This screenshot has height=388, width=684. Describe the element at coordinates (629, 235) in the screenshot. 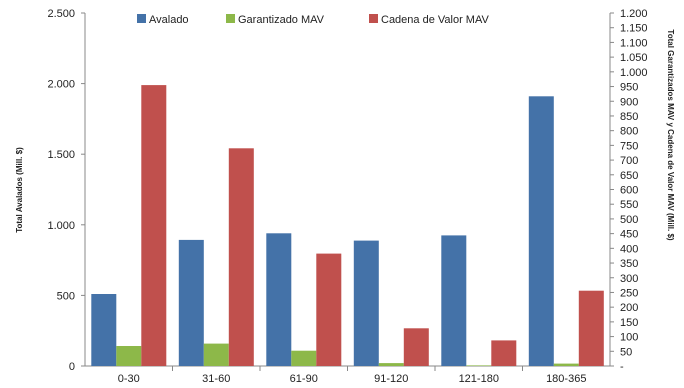

I see `y2-tick-label: 450` at that location.